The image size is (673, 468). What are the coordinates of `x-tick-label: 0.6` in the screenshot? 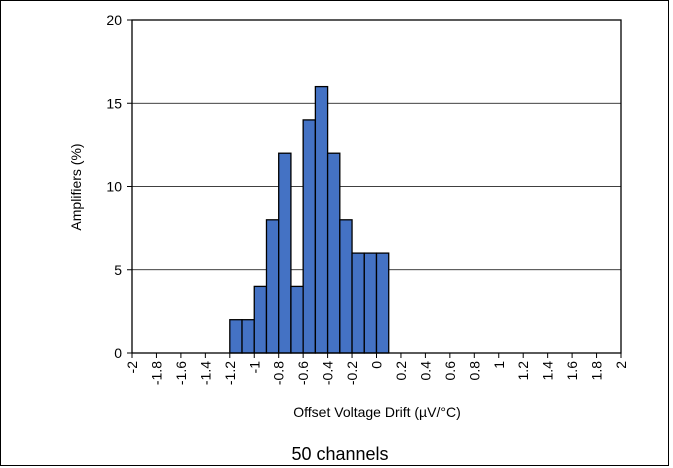 It's located at (450, 371).